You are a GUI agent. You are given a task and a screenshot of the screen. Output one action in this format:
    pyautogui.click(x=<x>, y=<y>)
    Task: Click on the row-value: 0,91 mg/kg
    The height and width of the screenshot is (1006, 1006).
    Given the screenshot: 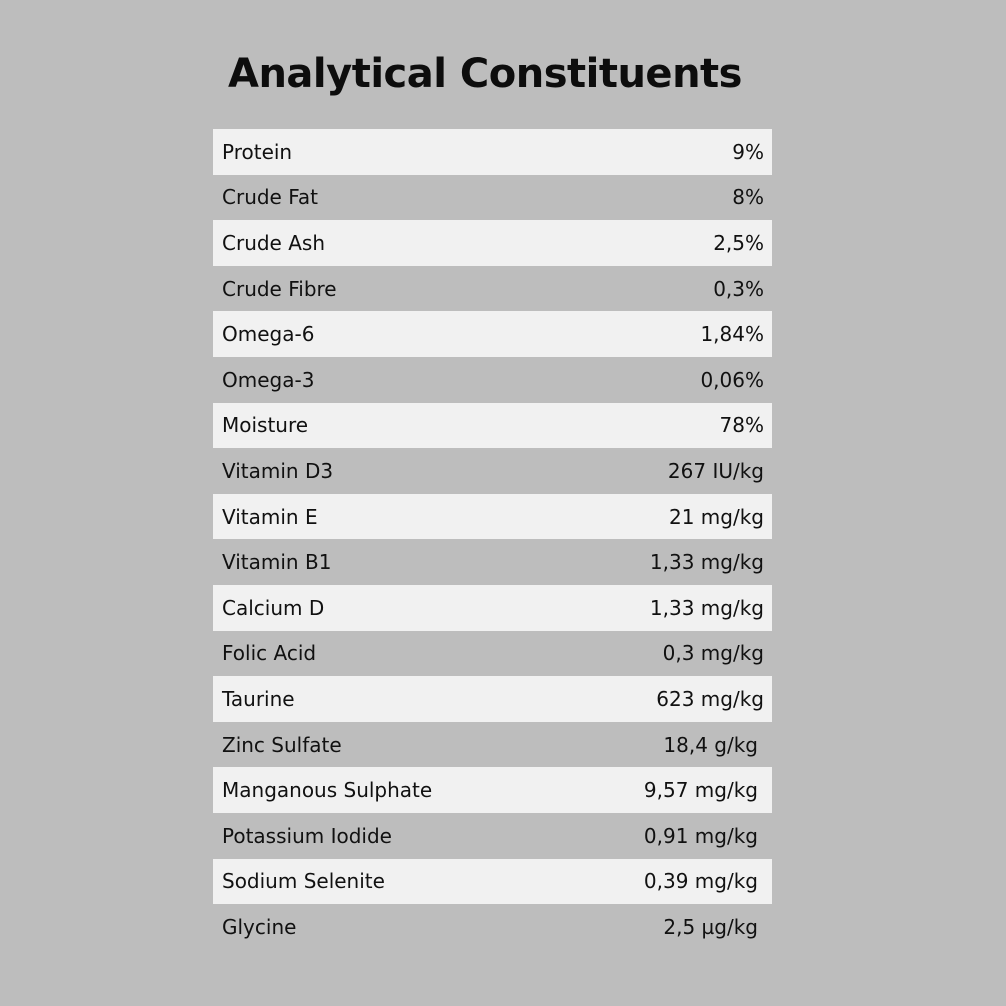 What is the action you would take?
    pyautogui.click(x=700, y=835)
    